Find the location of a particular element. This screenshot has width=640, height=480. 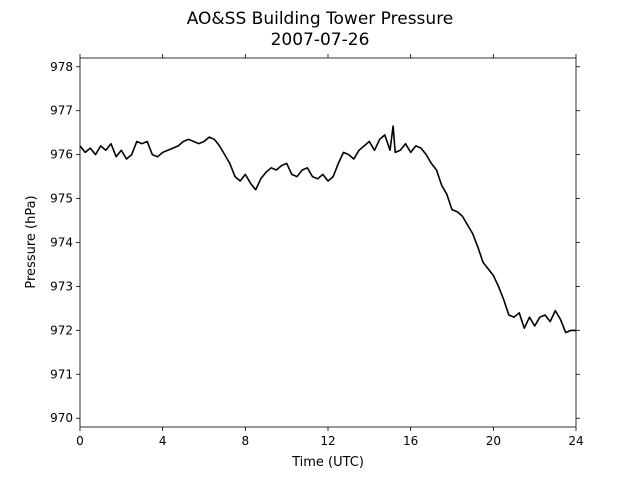

y-tick-label: 973 is located at coordinates (61, 286).